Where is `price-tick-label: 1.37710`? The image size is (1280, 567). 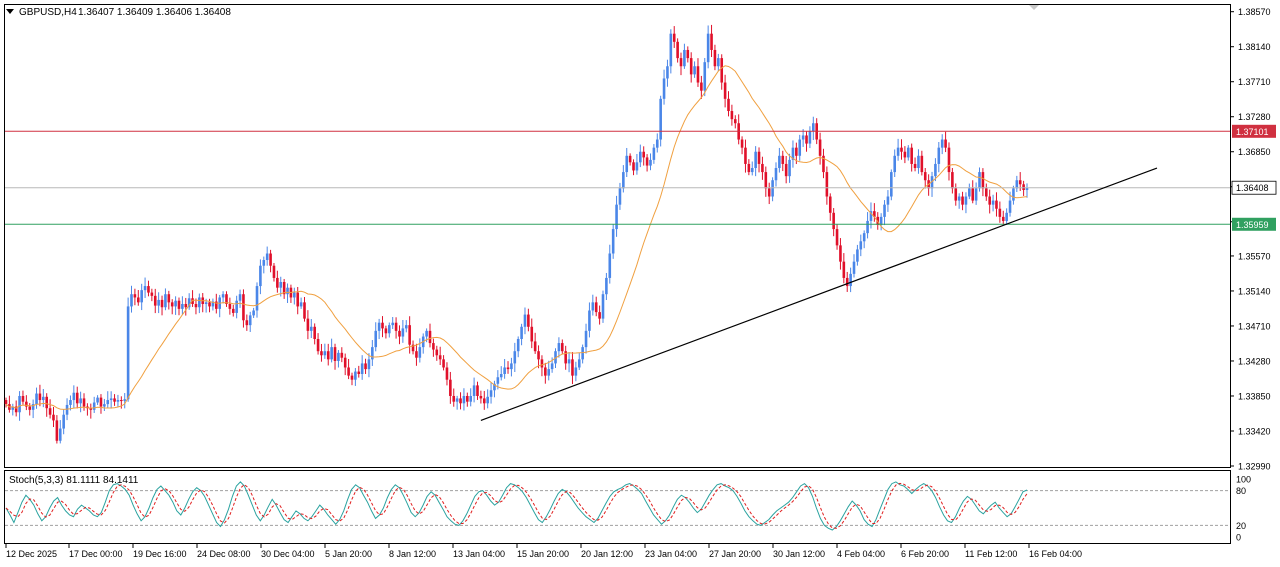 price-tick-label: 1.37710 is located at coordinates (1254, 82).